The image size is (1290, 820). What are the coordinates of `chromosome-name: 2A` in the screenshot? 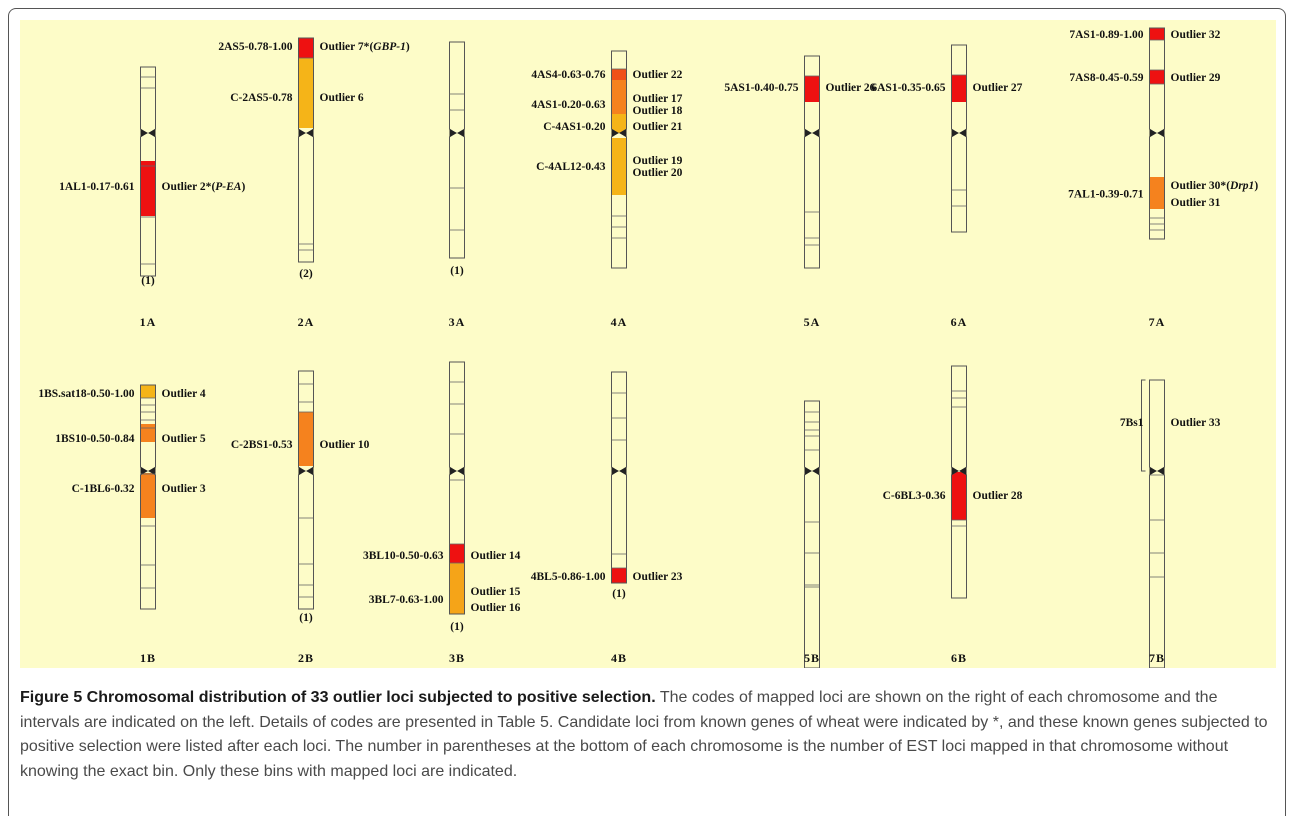 It's located at (306, 322).